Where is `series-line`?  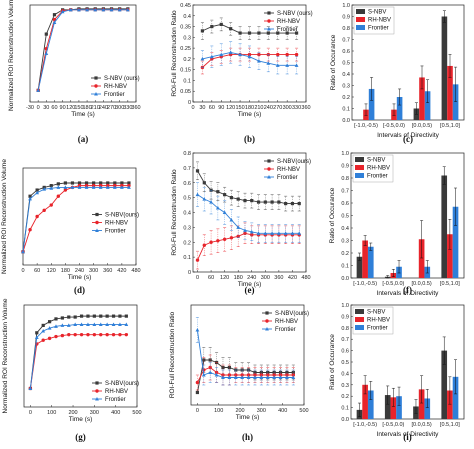 series-line is located at coordinates (78, 356).